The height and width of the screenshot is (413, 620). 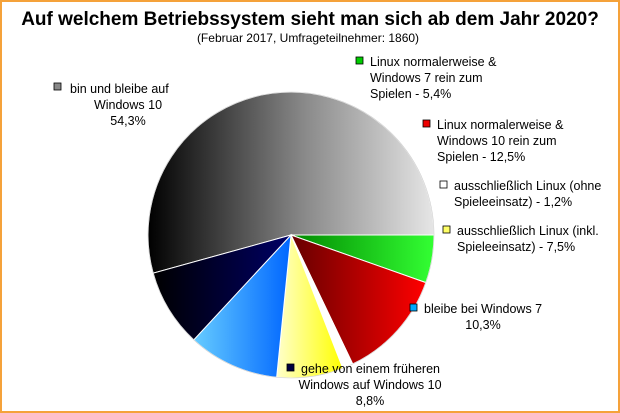 What do you see at coordinates (516, 247) in the screenshot?
I see `slice-label: Spieleeinsatz) - 7,5%` at bounding box center [516, 247].